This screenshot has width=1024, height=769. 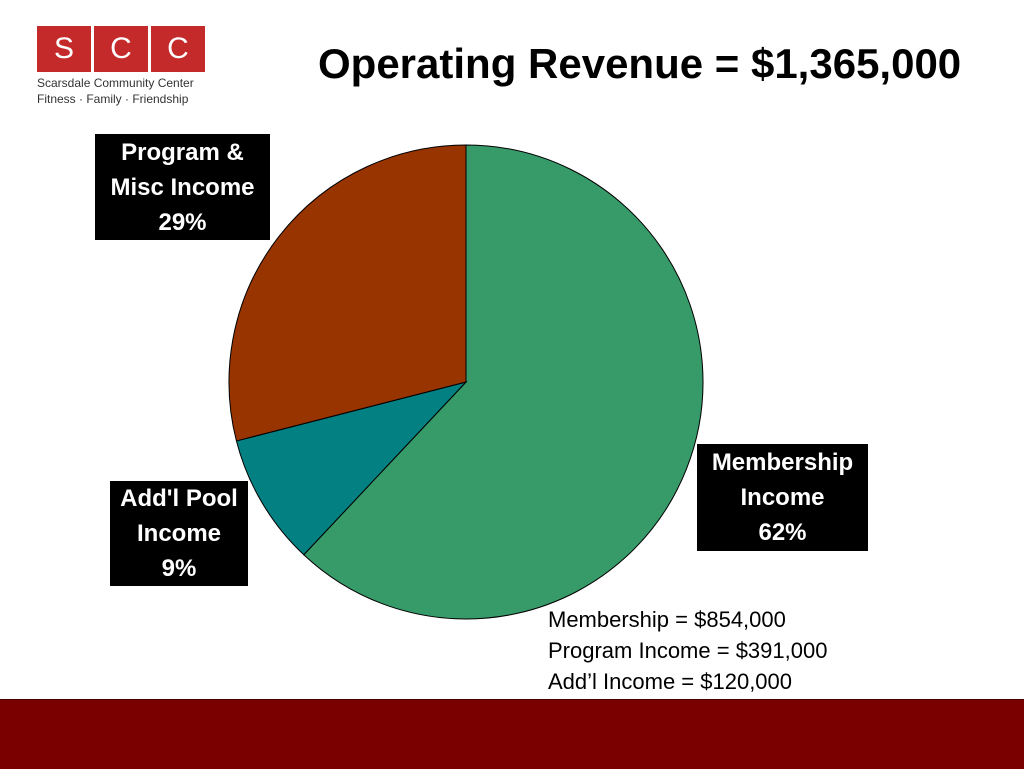 What do you see at coordinates (667, 619) in the screenshot?
I see `breakdown-membership: Membership = $854,000` at bounding box center [667, 619].